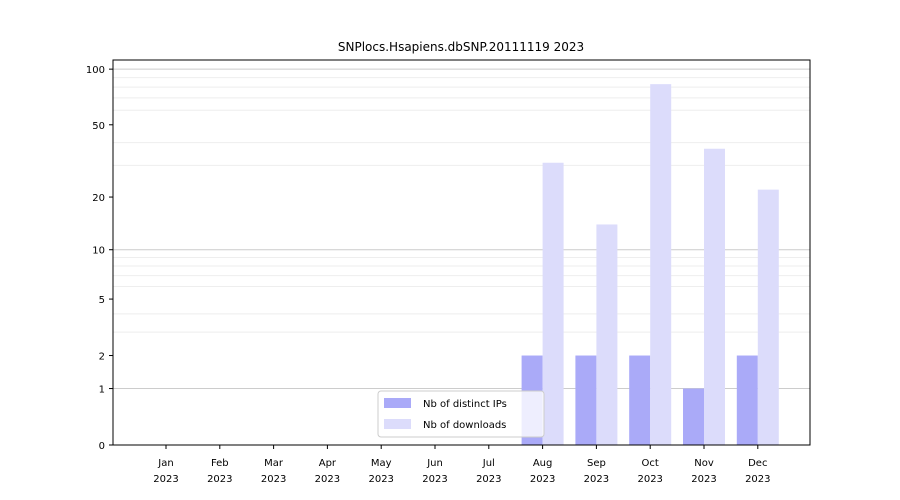  Describe the element at coordinates (650, 463) in the screenshot. I see `x-tick-label-month: Oct` at that location.